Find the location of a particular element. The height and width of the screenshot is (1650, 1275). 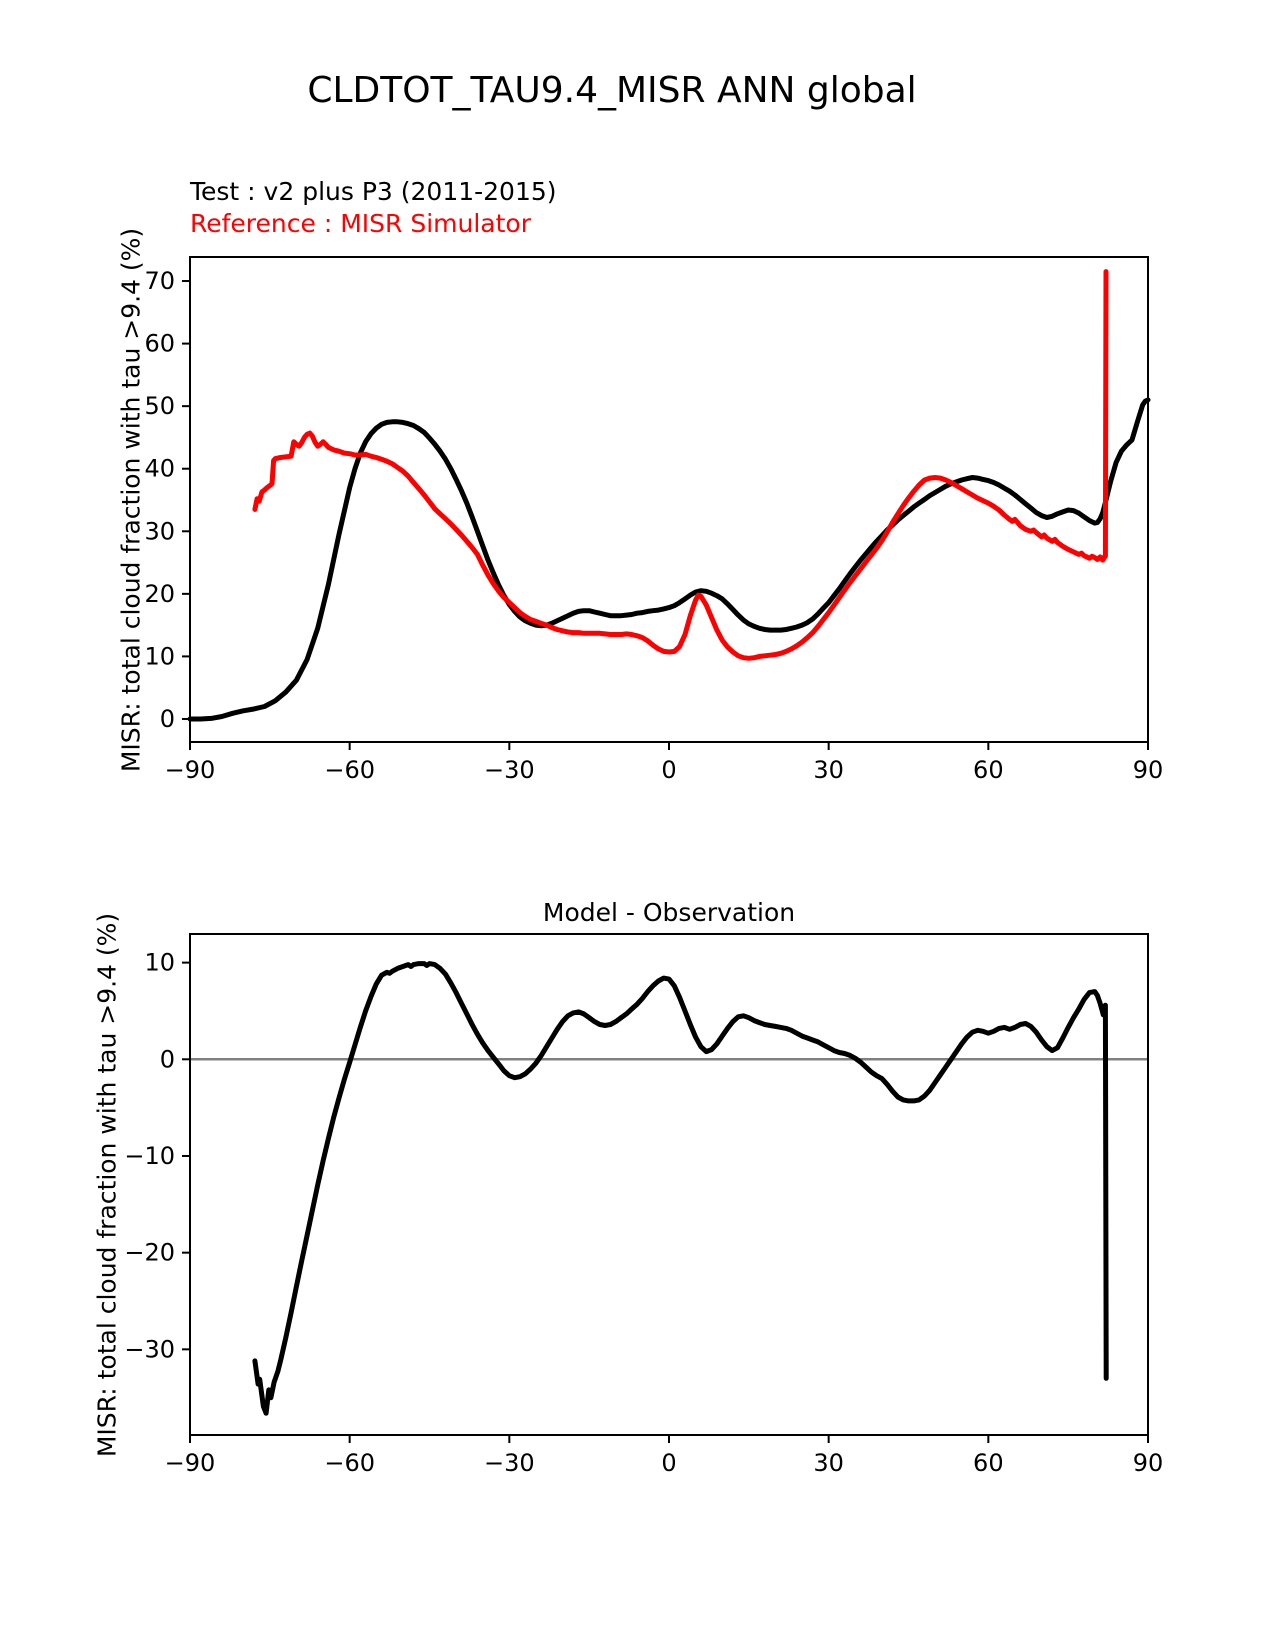

y-tick-label: 40 is located at coordinates (159, 469).